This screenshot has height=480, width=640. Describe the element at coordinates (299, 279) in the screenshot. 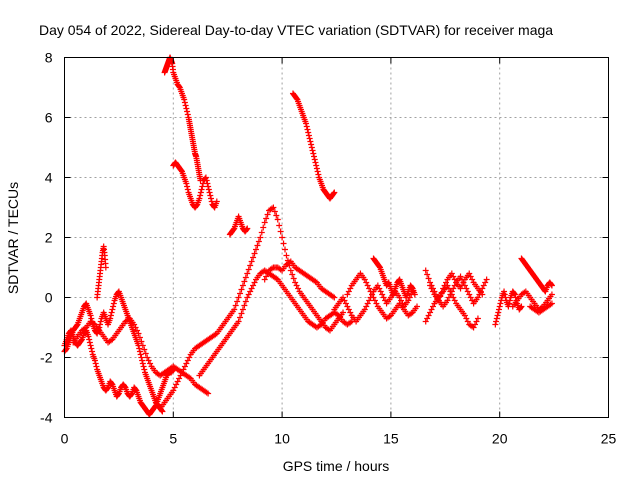

I see `series-arc-k` at that location.